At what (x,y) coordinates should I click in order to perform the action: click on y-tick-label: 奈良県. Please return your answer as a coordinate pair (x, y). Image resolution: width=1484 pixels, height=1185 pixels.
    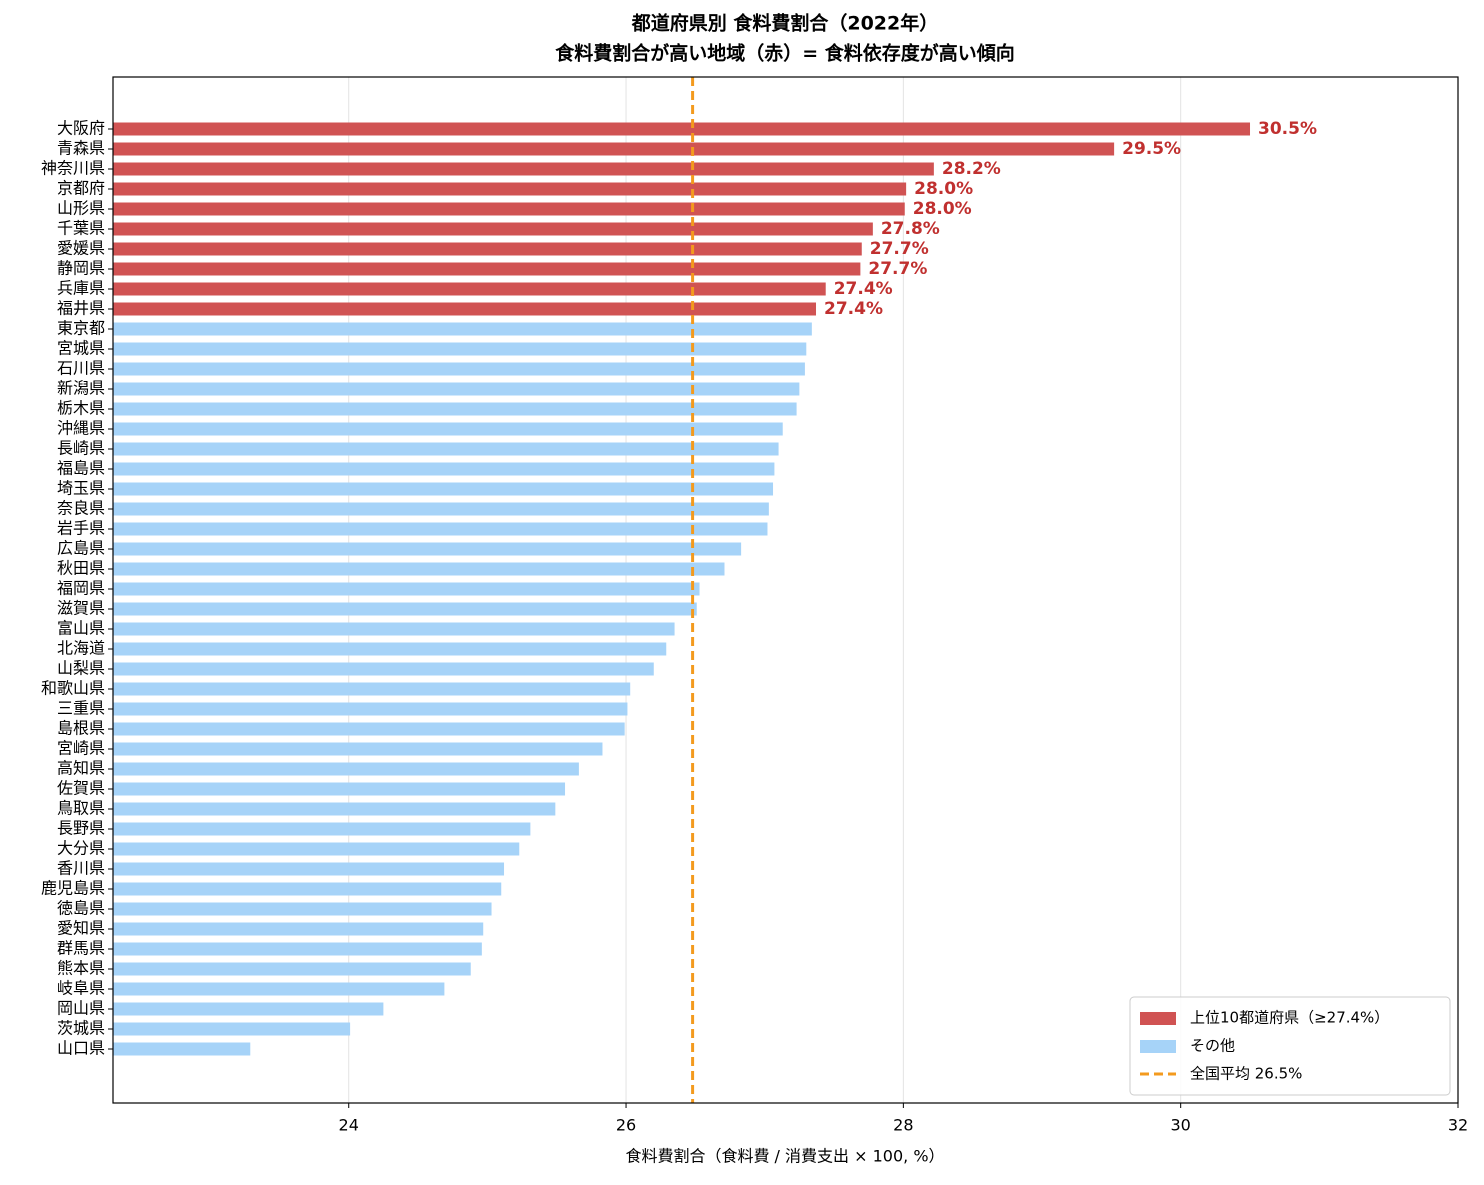
    Looking at the image, I should click on (81, 508).